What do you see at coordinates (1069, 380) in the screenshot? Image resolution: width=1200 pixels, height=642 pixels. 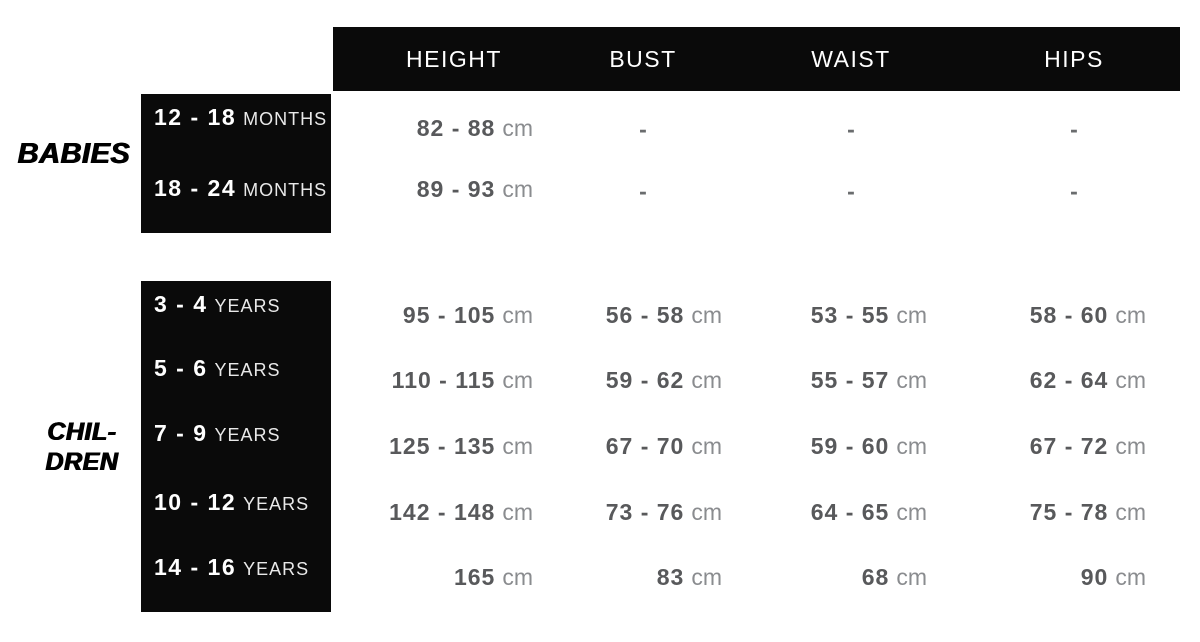 I see `hips-number: 62 - 64` at bounding box center [1069, 380].